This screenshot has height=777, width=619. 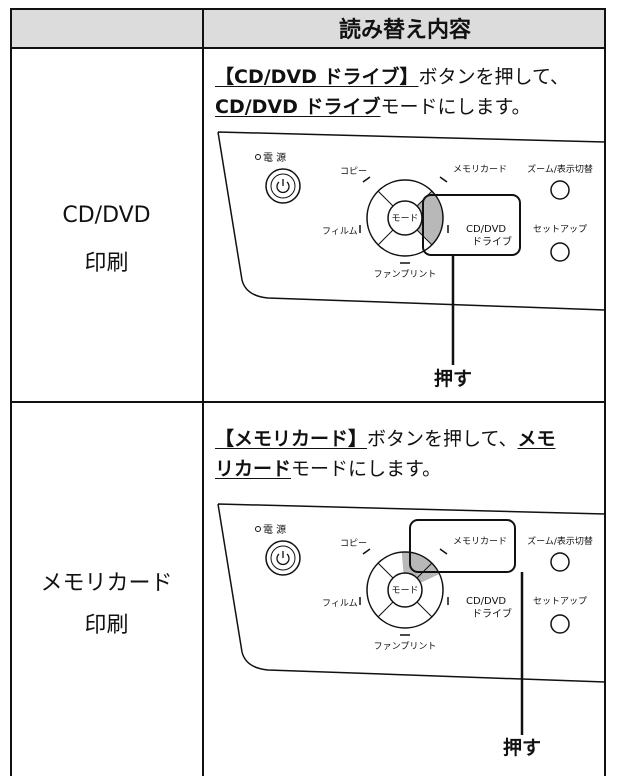 What do you see at coordinates (317, 77) in the screenshot?
I see `emphasis: 【CD/DVD ドライブ】` at bounding box center [317, 77].